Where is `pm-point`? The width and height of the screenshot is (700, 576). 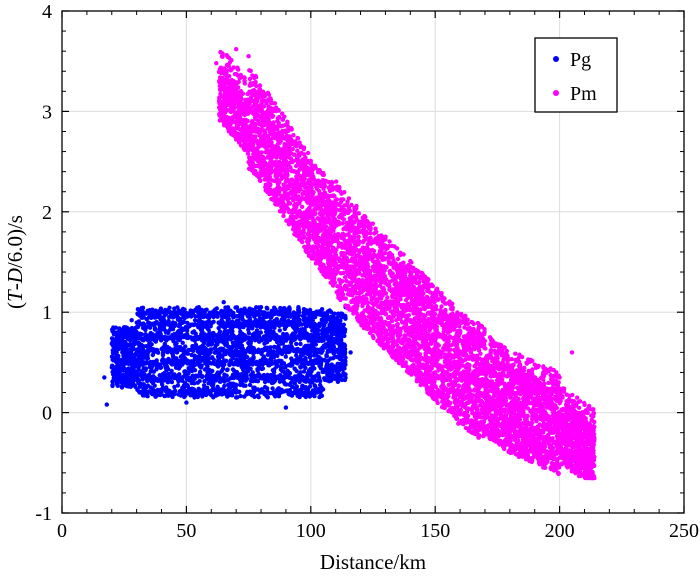 pm-point is located at coordinates (293, 135).